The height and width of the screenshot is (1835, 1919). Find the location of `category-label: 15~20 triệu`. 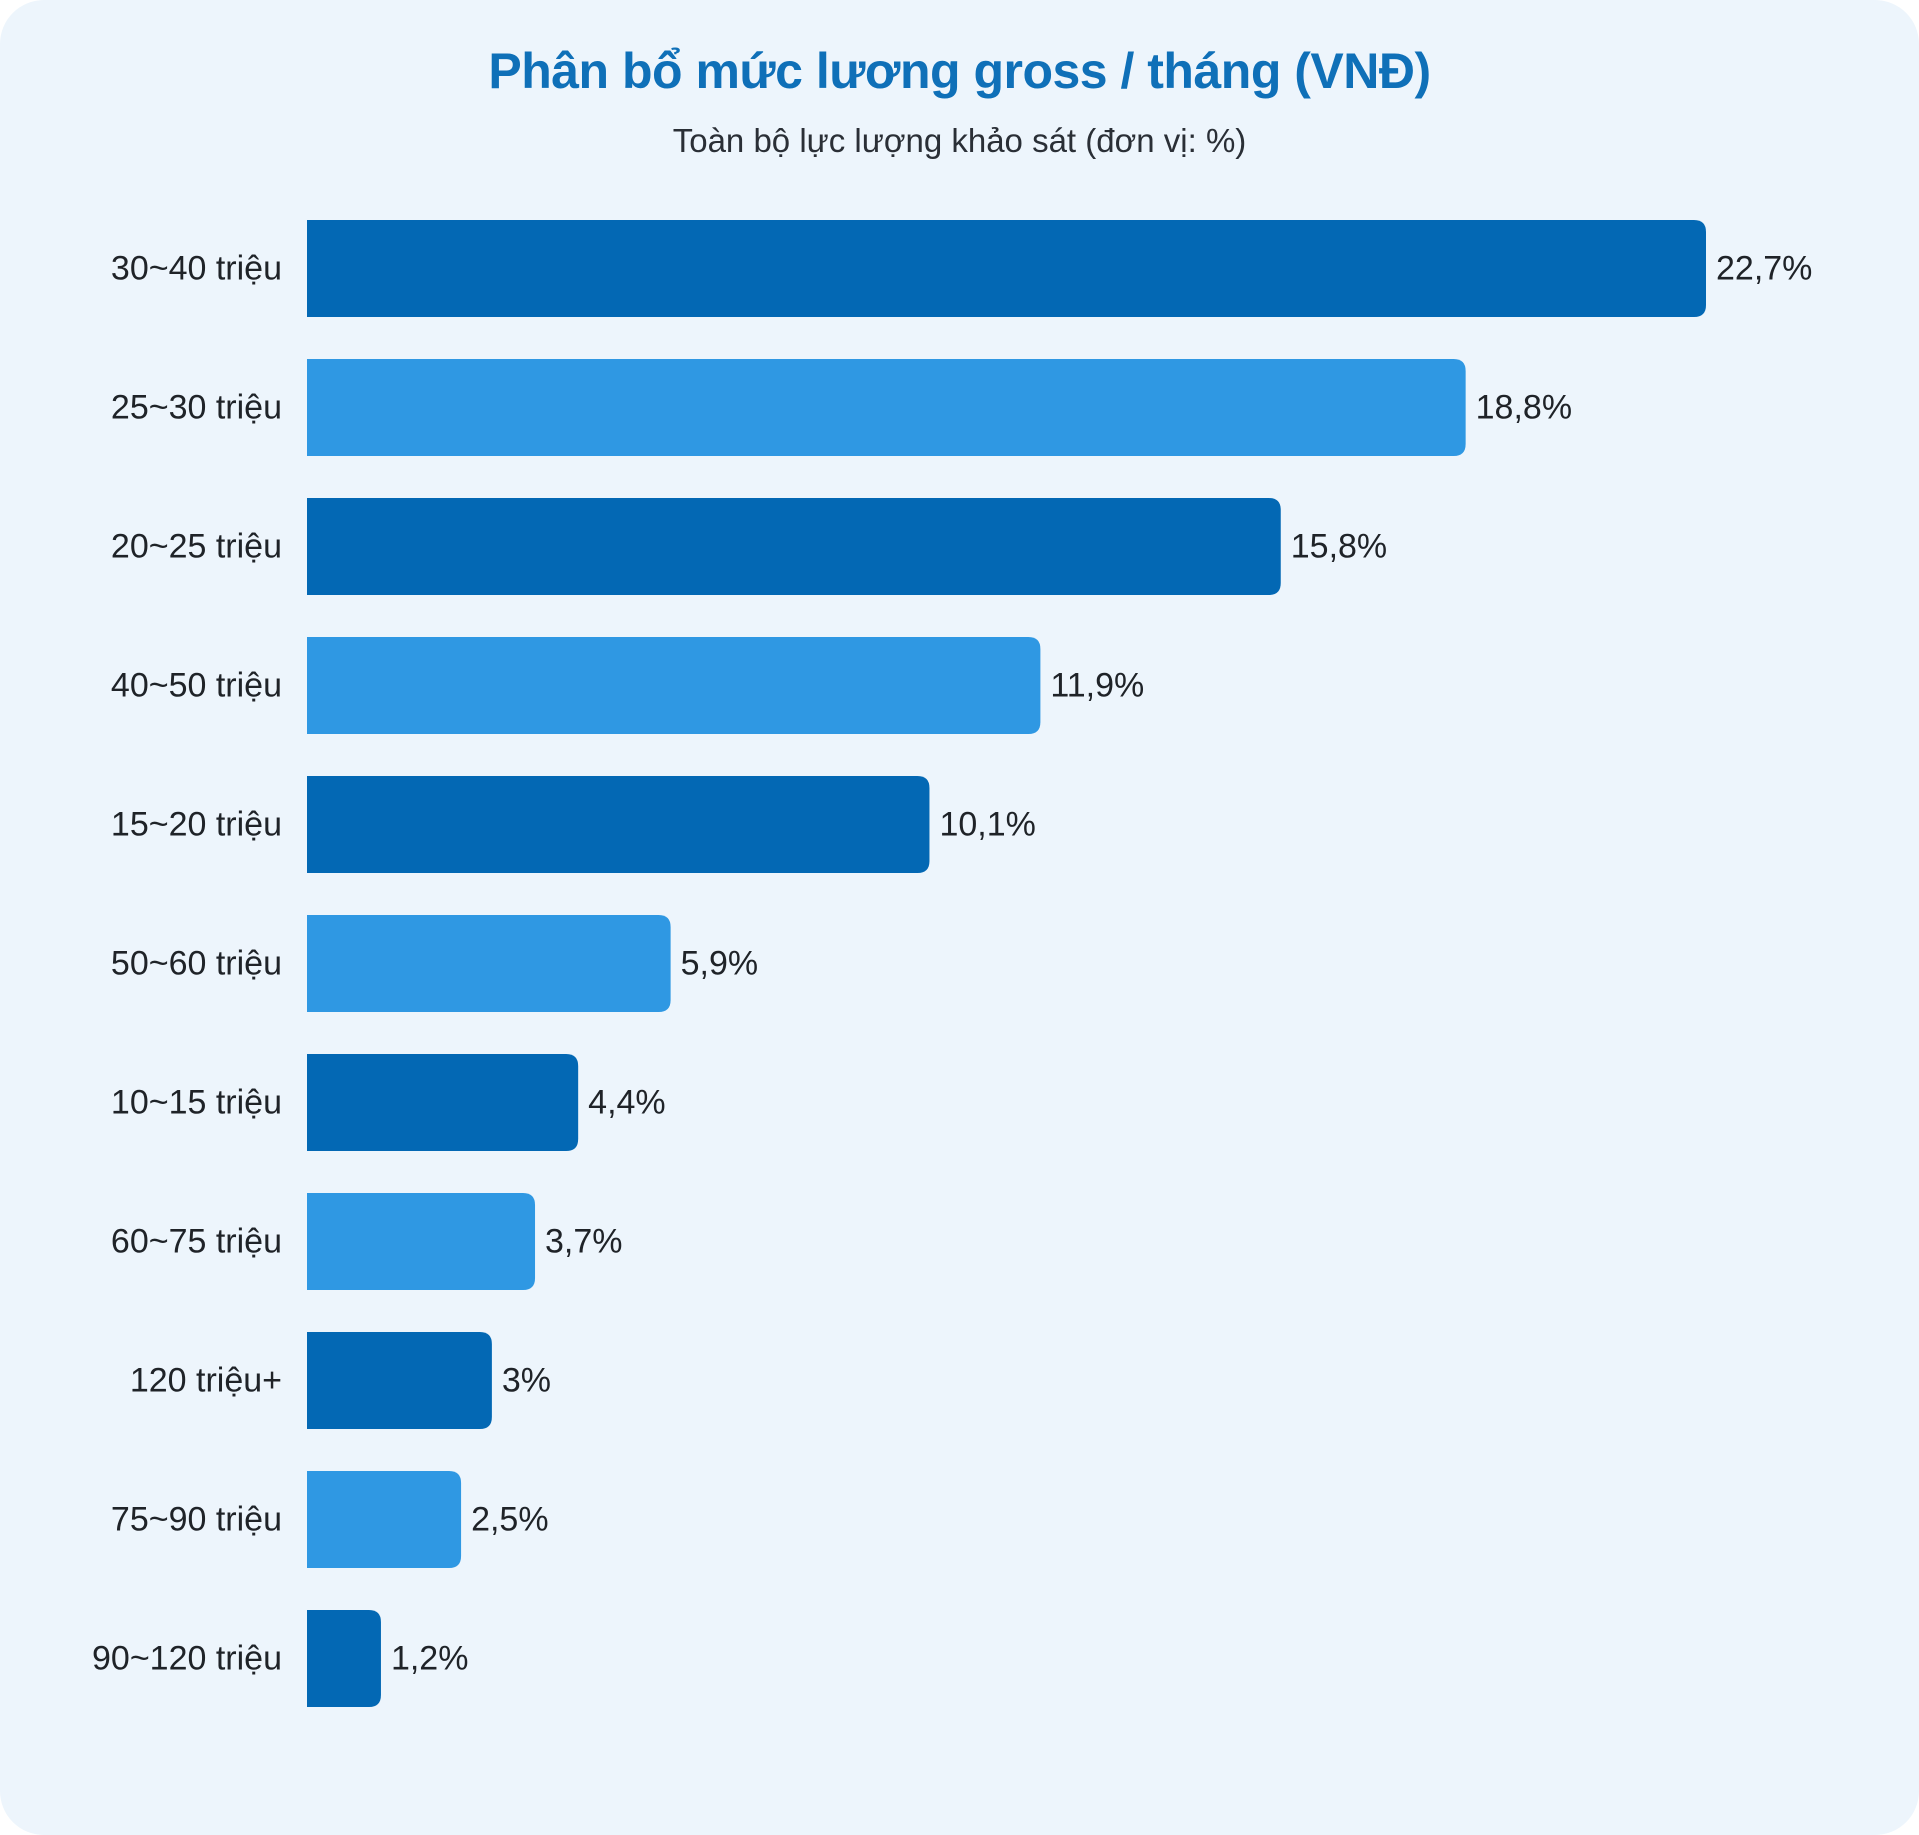

category-label: 15~20 triệu is located at coordinates (196, 825).